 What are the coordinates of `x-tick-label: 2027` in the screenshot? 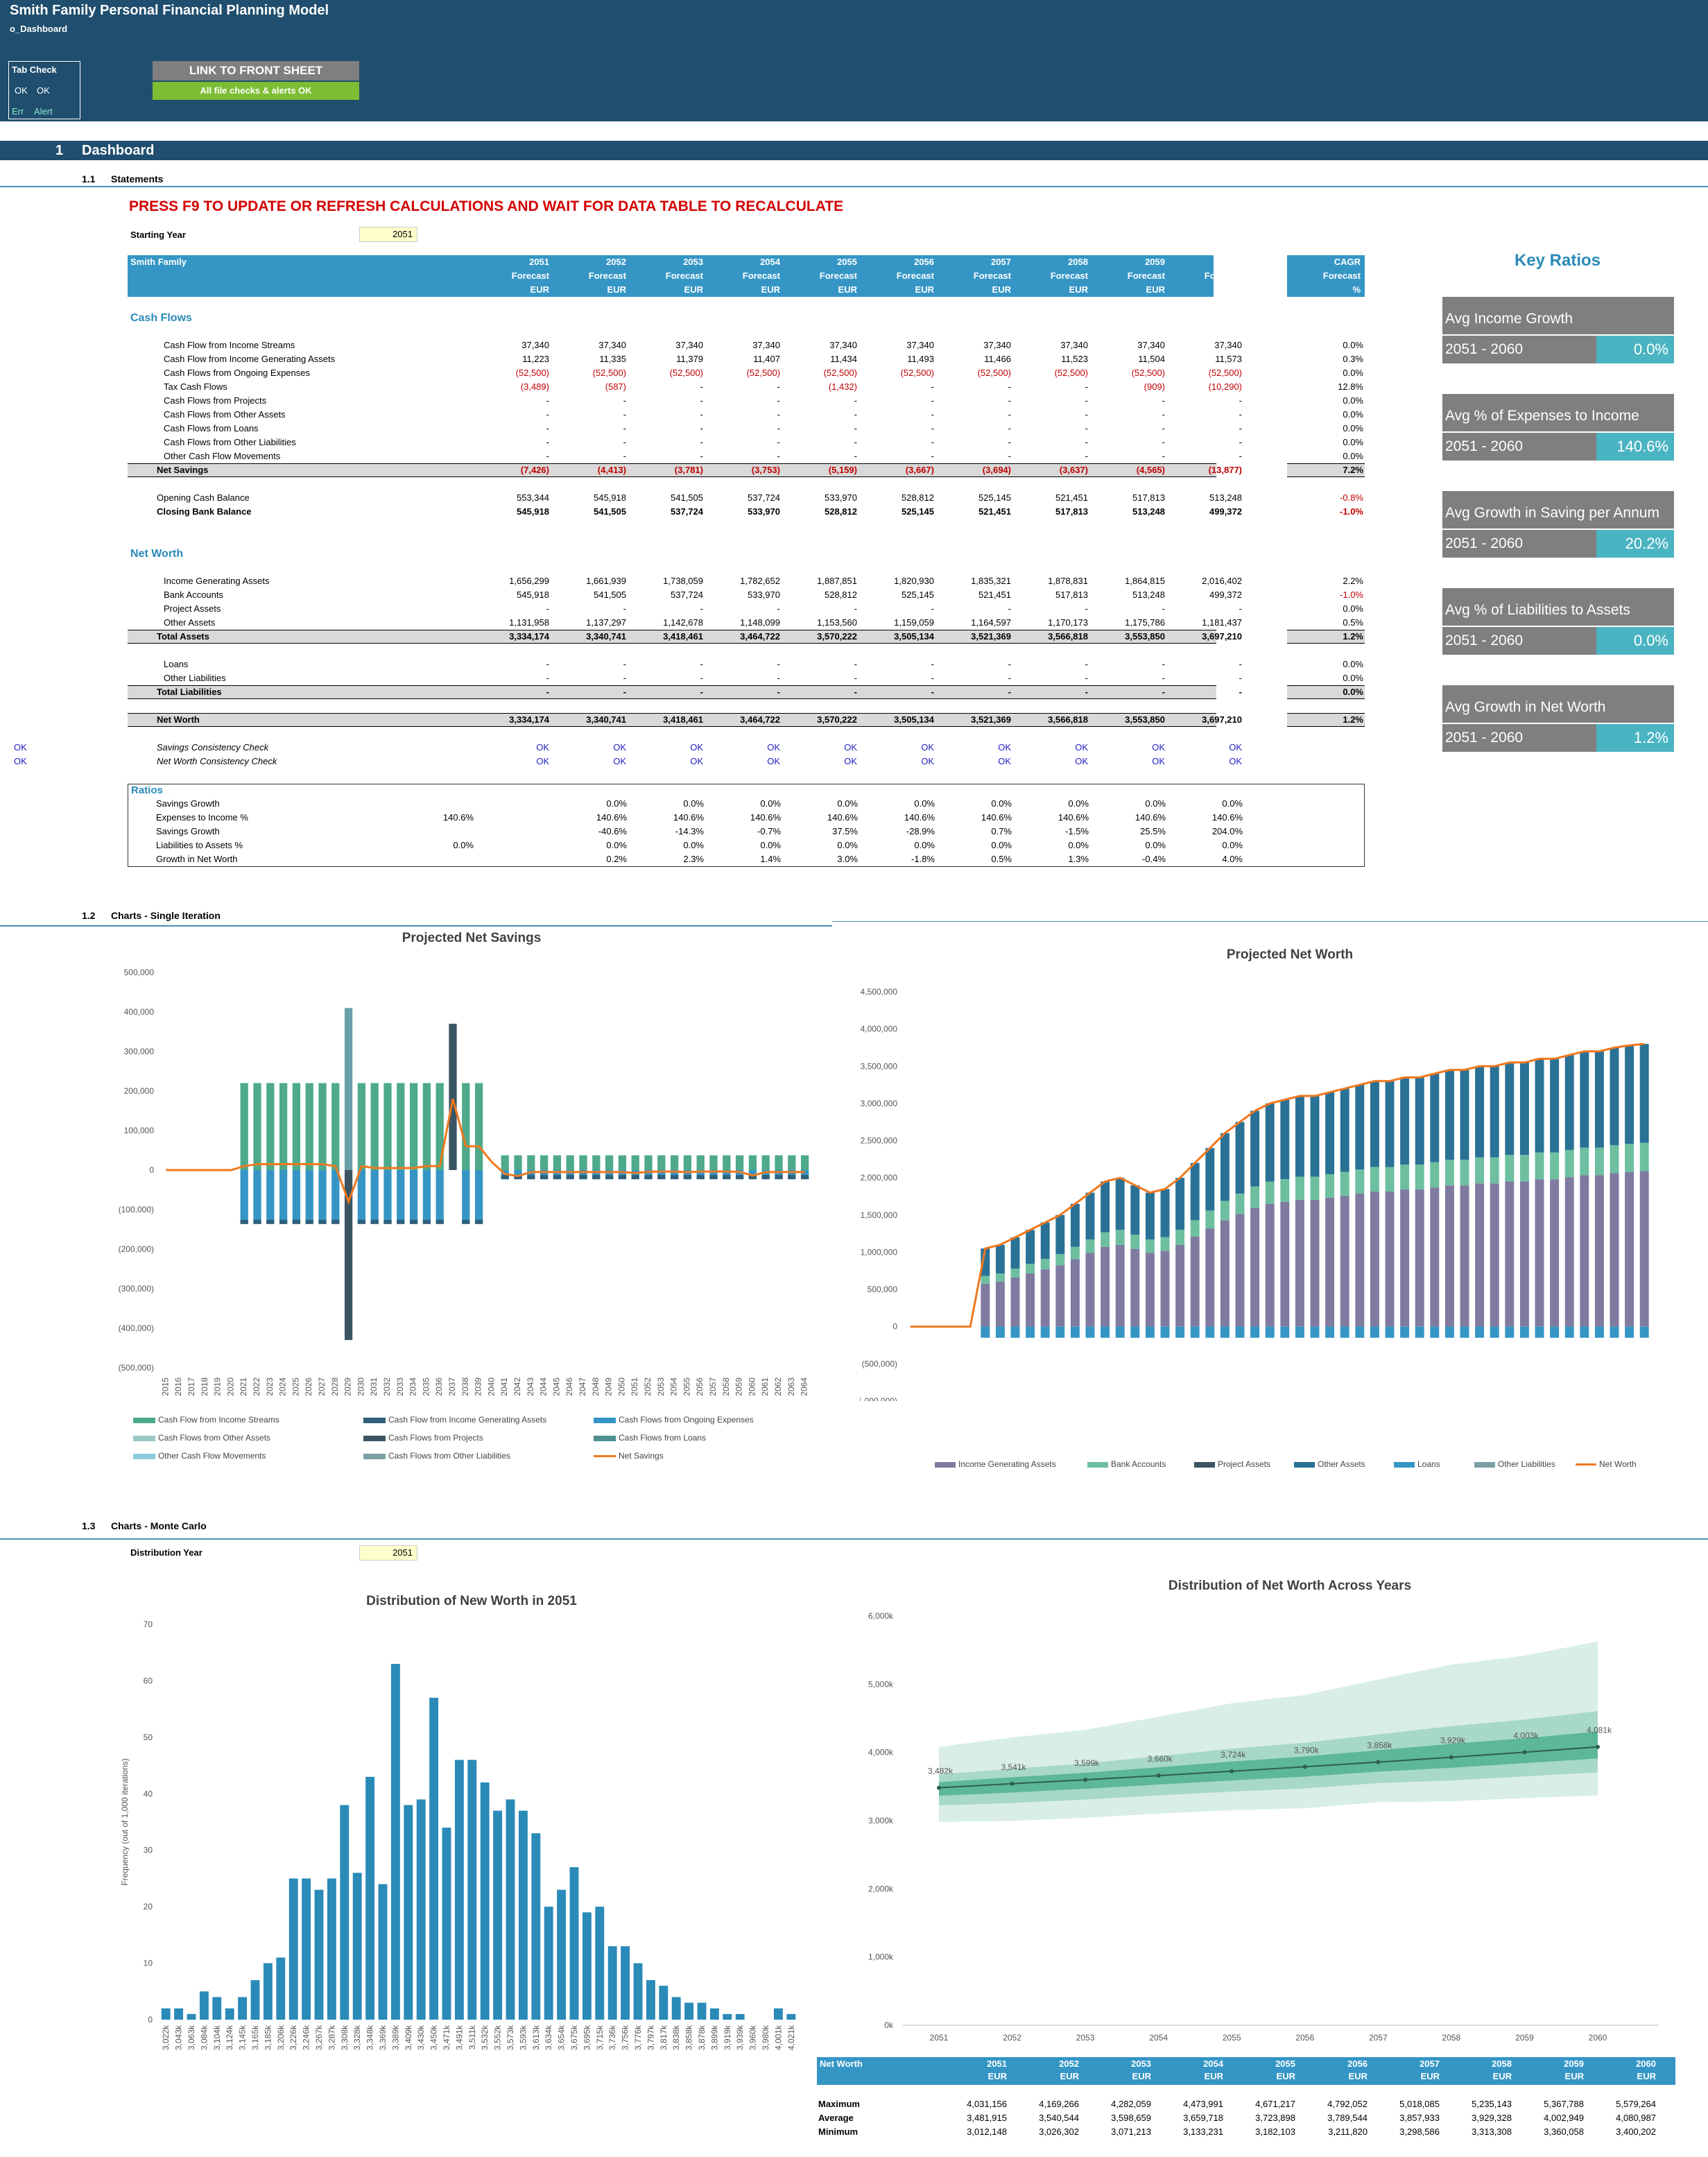 It's located at (322, 1386).